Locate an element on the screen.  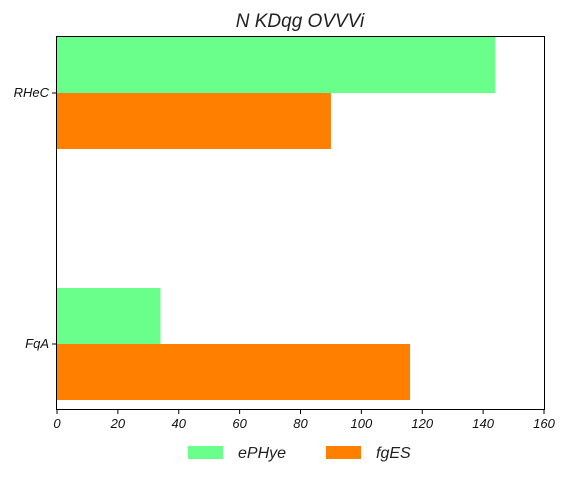
y-category-label: FqA is located at coordinates (37, 343).